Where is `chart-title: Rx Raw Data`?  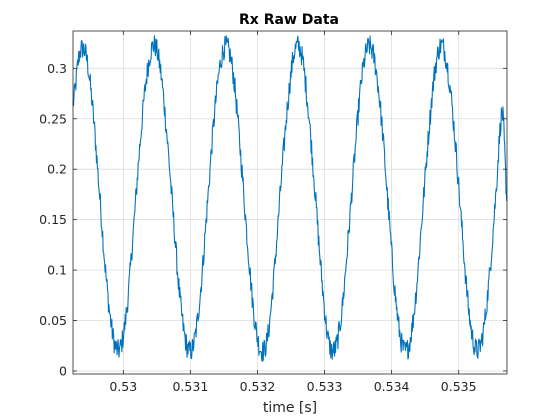
chart-title: Rx Raw Data is located at coordinates (289, 20).